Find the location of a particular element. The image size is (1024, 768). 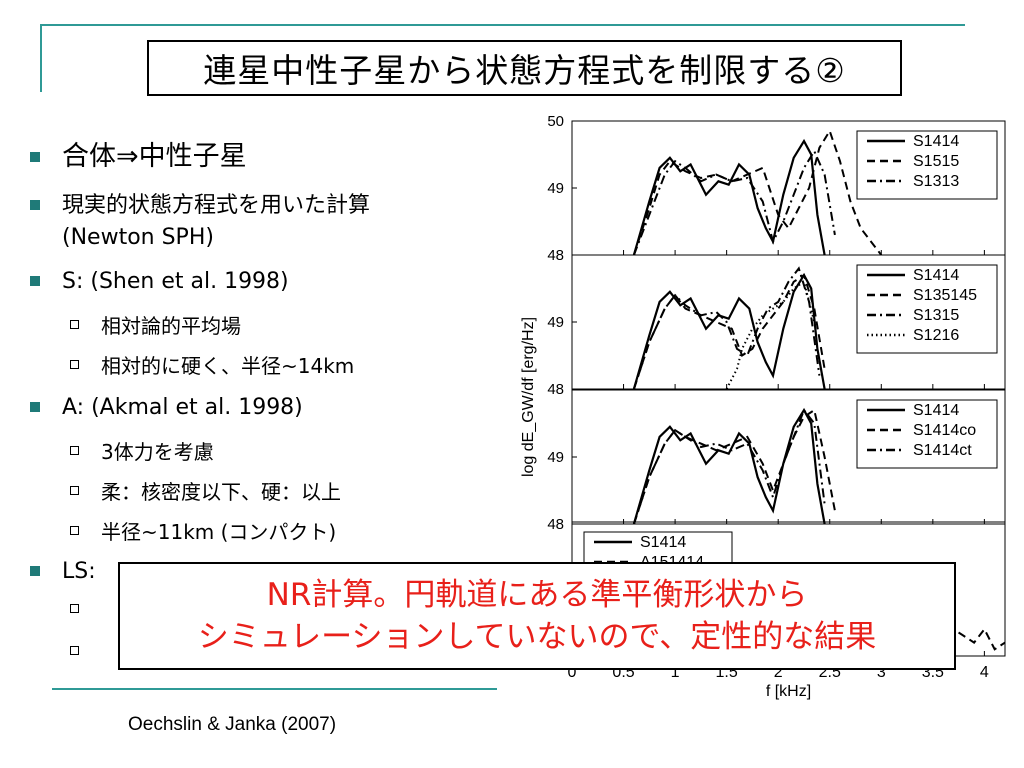

series-line-S1216 is located at coordinates (770, 334).